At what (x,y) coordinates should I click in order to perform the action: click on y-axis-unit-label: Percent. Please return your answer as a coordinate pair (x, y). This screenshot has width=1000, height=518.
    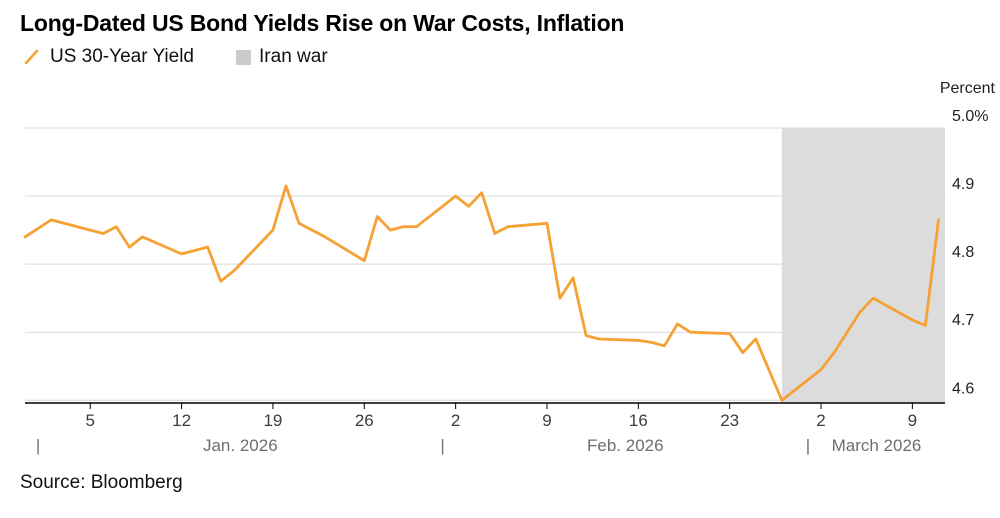
    Looking at the image, I should click on (967, 88).